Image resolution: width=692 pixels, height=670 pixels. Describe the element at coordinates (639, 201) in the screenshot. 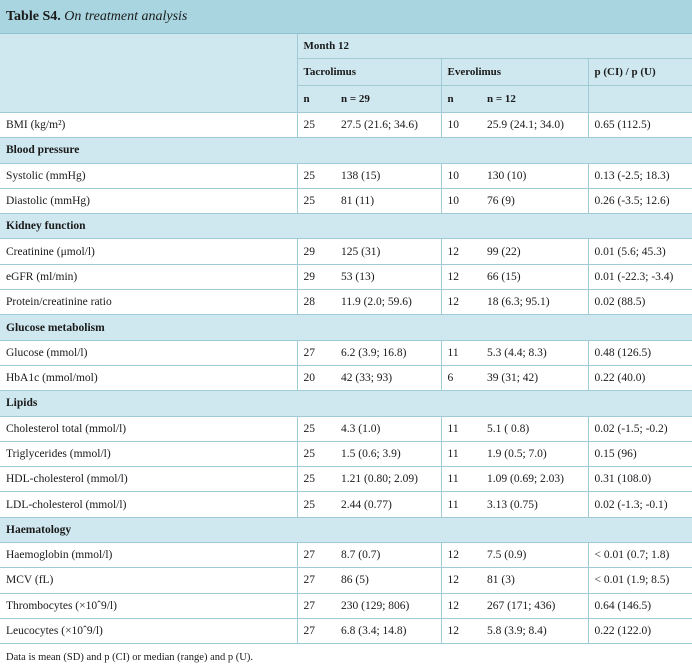

I see `pvalue-cell: 0.26 (-3.5; 12.6)` at that location.